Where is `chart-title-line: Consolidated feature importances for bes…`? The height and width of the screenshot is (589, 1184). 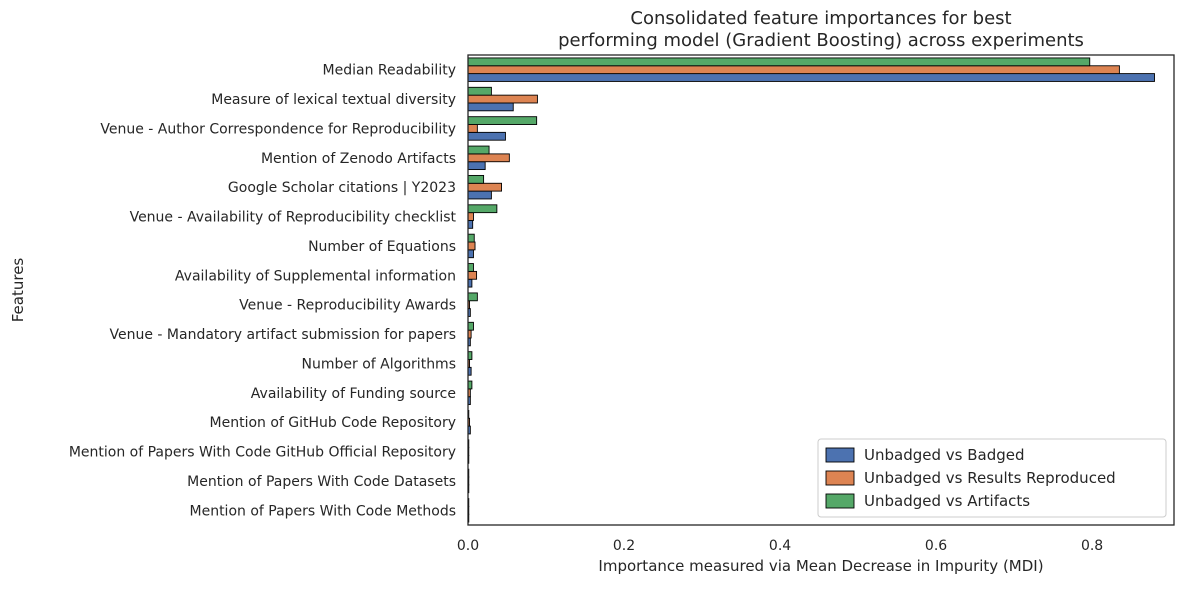 chart-title-line: Consolidated feature importances for bes… is located at coordinates (820, 18).